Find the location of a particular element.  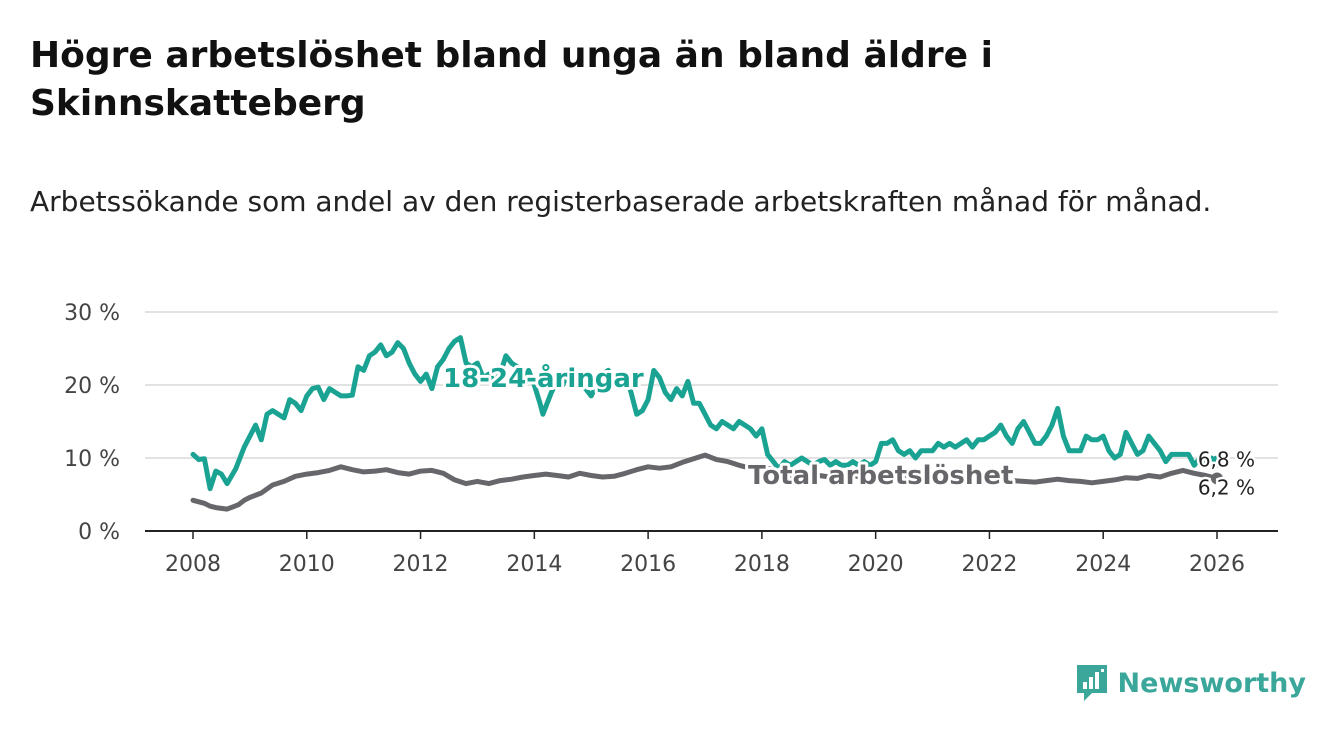

x-axis-ticks: 2008 2010 2012 2014 2016 2018 2020 2022 2024 2026 is located at coordinates (705, 554).